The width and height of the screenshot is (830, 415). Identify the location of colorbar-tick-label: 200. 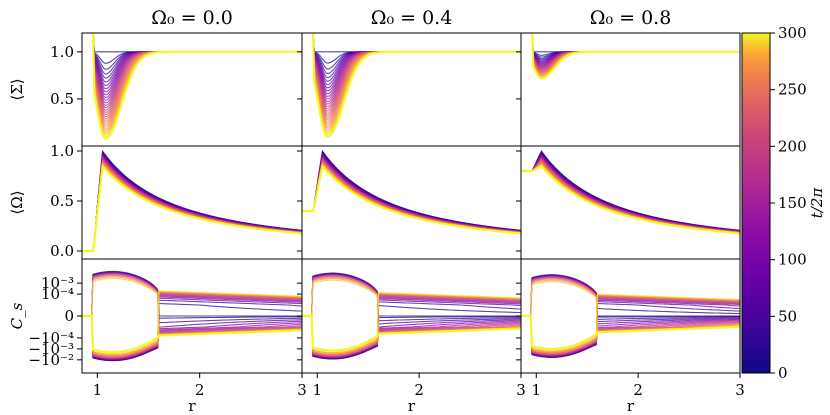
(792, 146).